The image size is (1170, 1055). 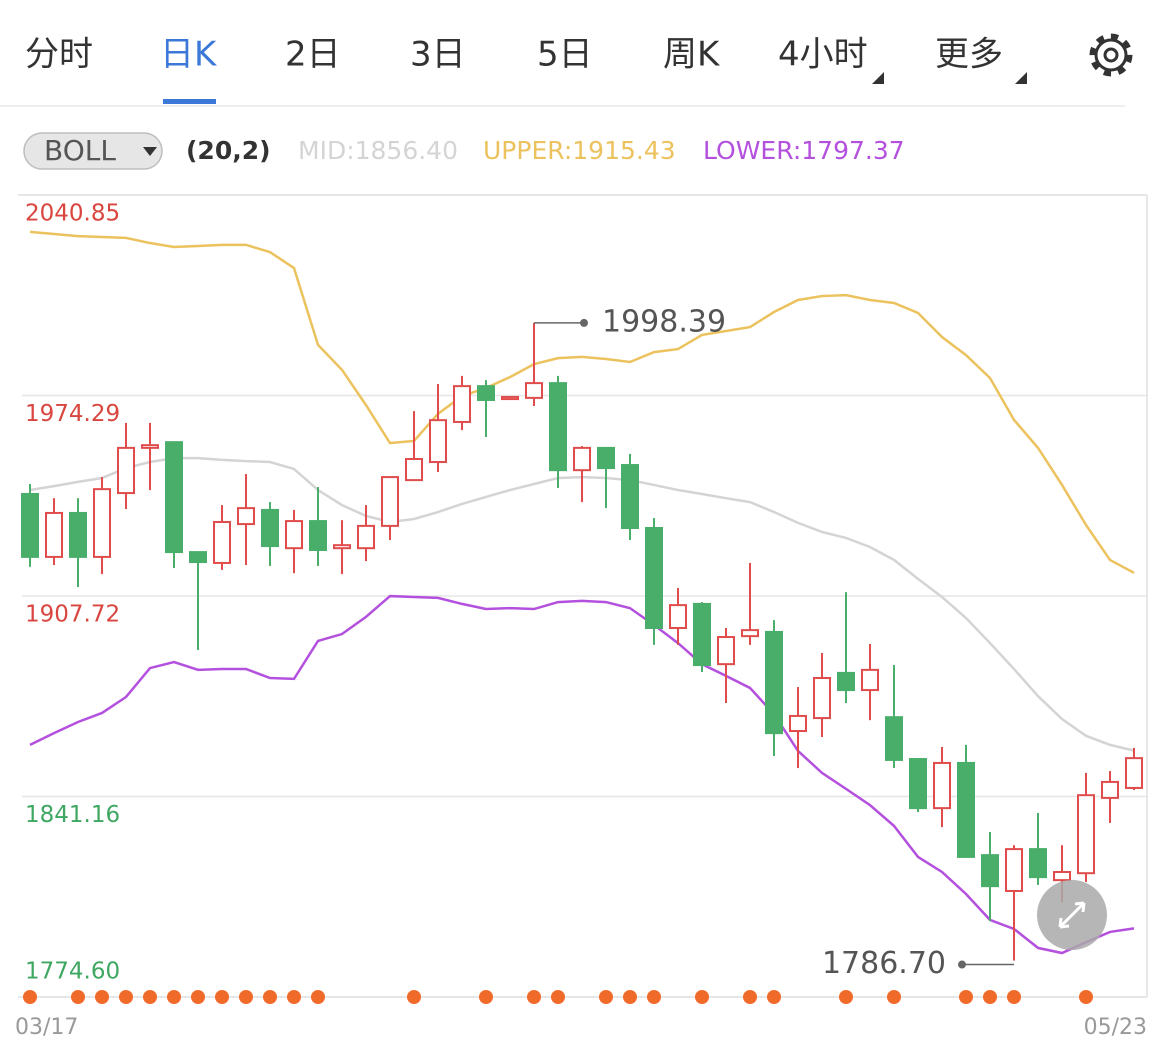 What do you see at coordinates (1115, 1027) in the screenshot?
I see `x-tick-label: 05/23` at bounding box center [1115, 1027].